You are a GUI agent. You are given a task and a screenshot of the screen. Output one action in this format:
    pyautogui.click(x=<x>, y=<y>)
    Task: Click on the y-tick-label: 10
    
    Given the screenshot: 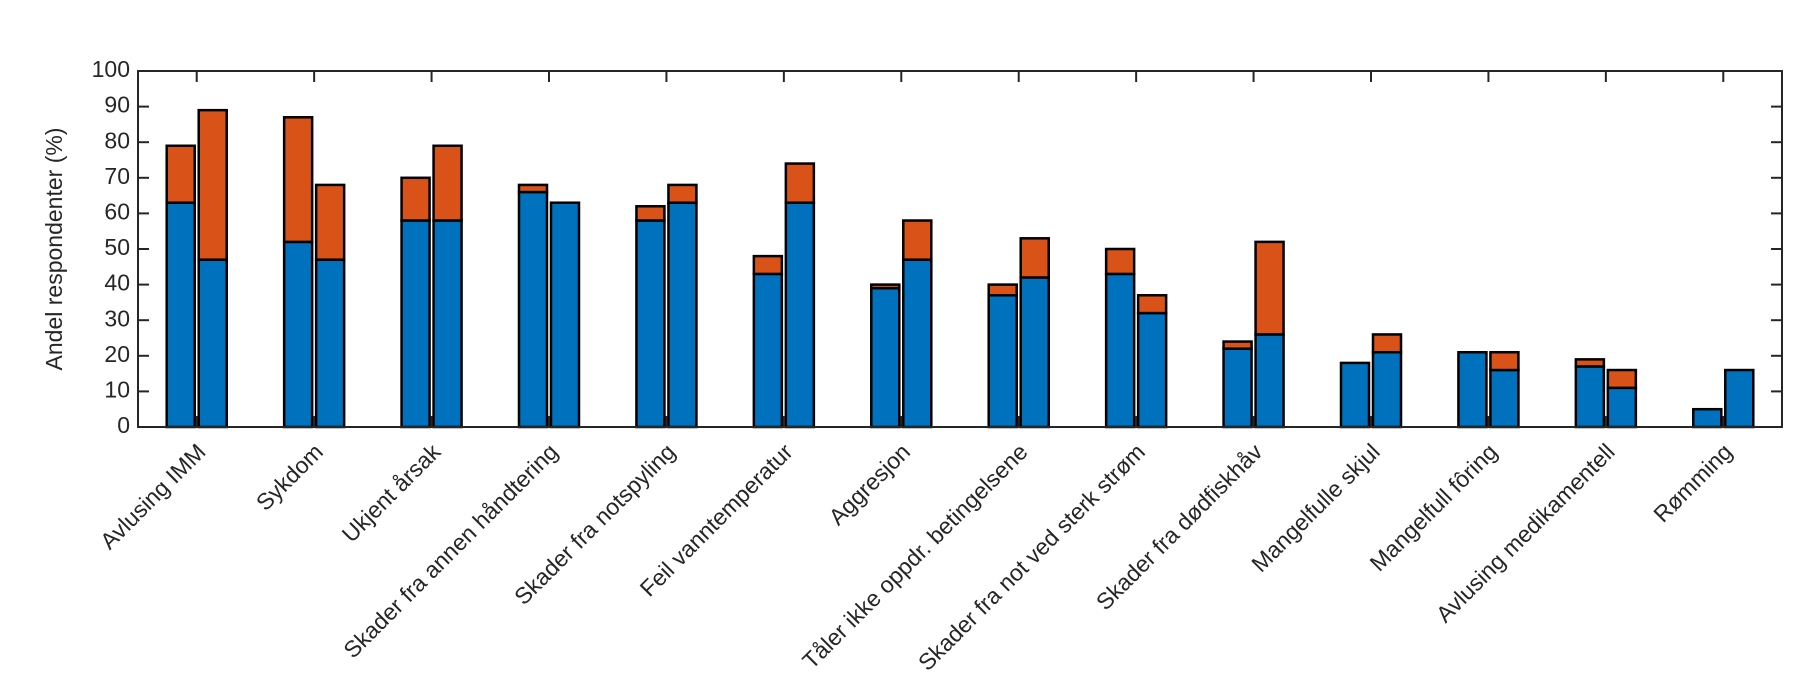 What is the action you would take?
    pyautogui.click(x=117, y=389)
    